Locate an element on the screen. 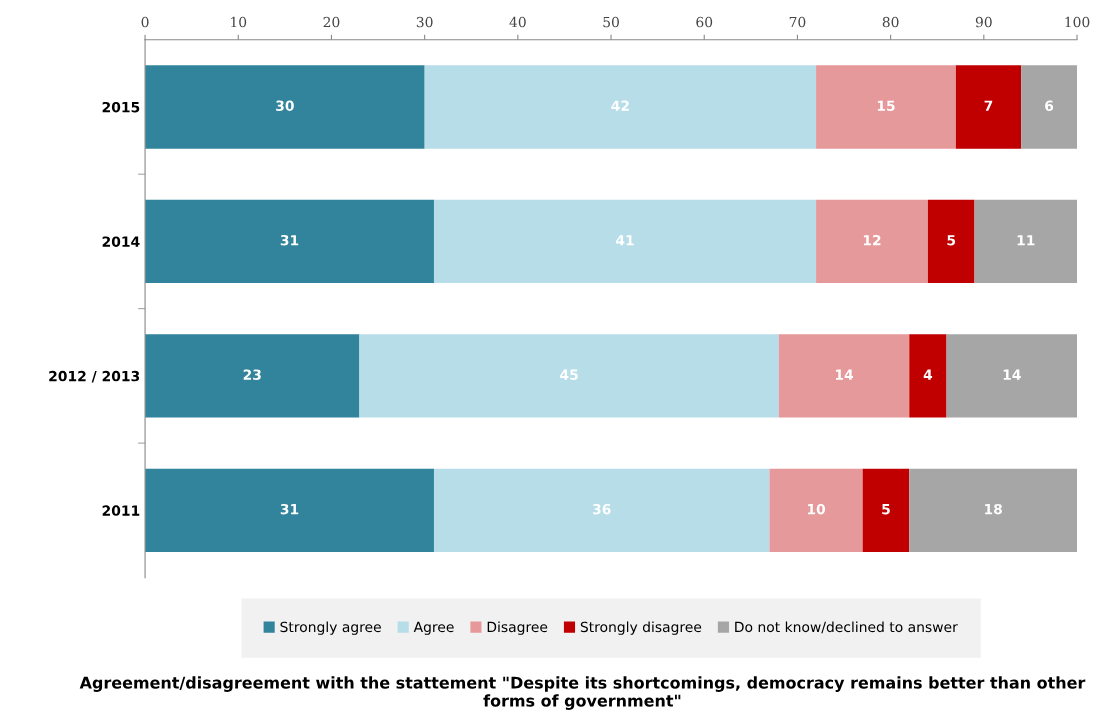  x-tick-label: 90 is located at coordinates (983, 22).